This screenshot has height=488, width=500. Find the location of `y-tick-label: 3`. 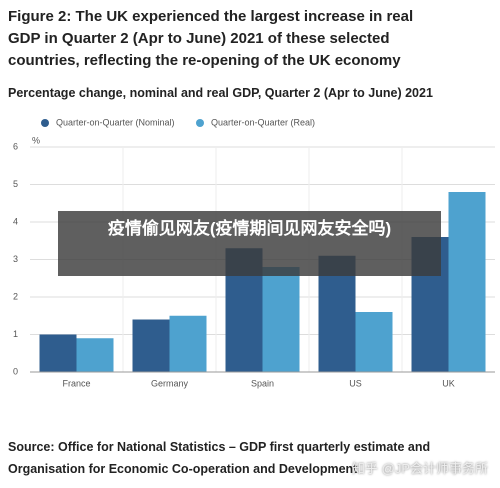

y-tick-label: 3 is located at coordinates (15, 259).